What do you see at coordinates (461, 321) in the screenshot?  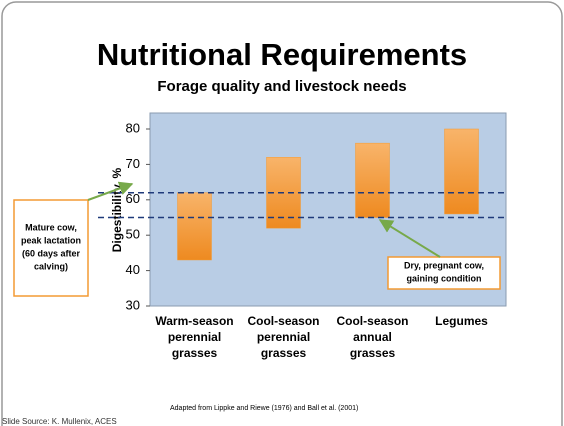 I see `x-tick-label: Legumes` at bounding box center [461, 321].